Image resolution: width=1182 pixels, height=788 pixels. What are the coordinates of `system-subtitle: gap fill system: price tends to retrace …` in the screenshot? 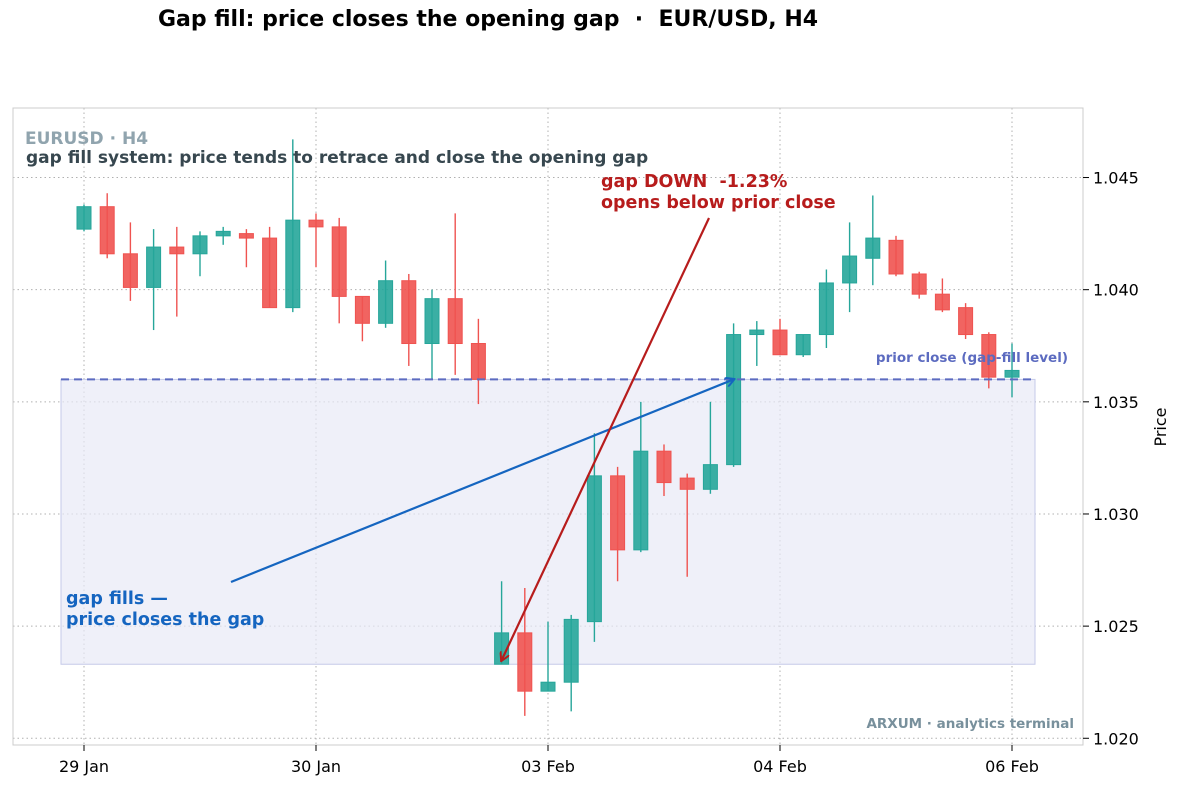 It's located at (337, 158).